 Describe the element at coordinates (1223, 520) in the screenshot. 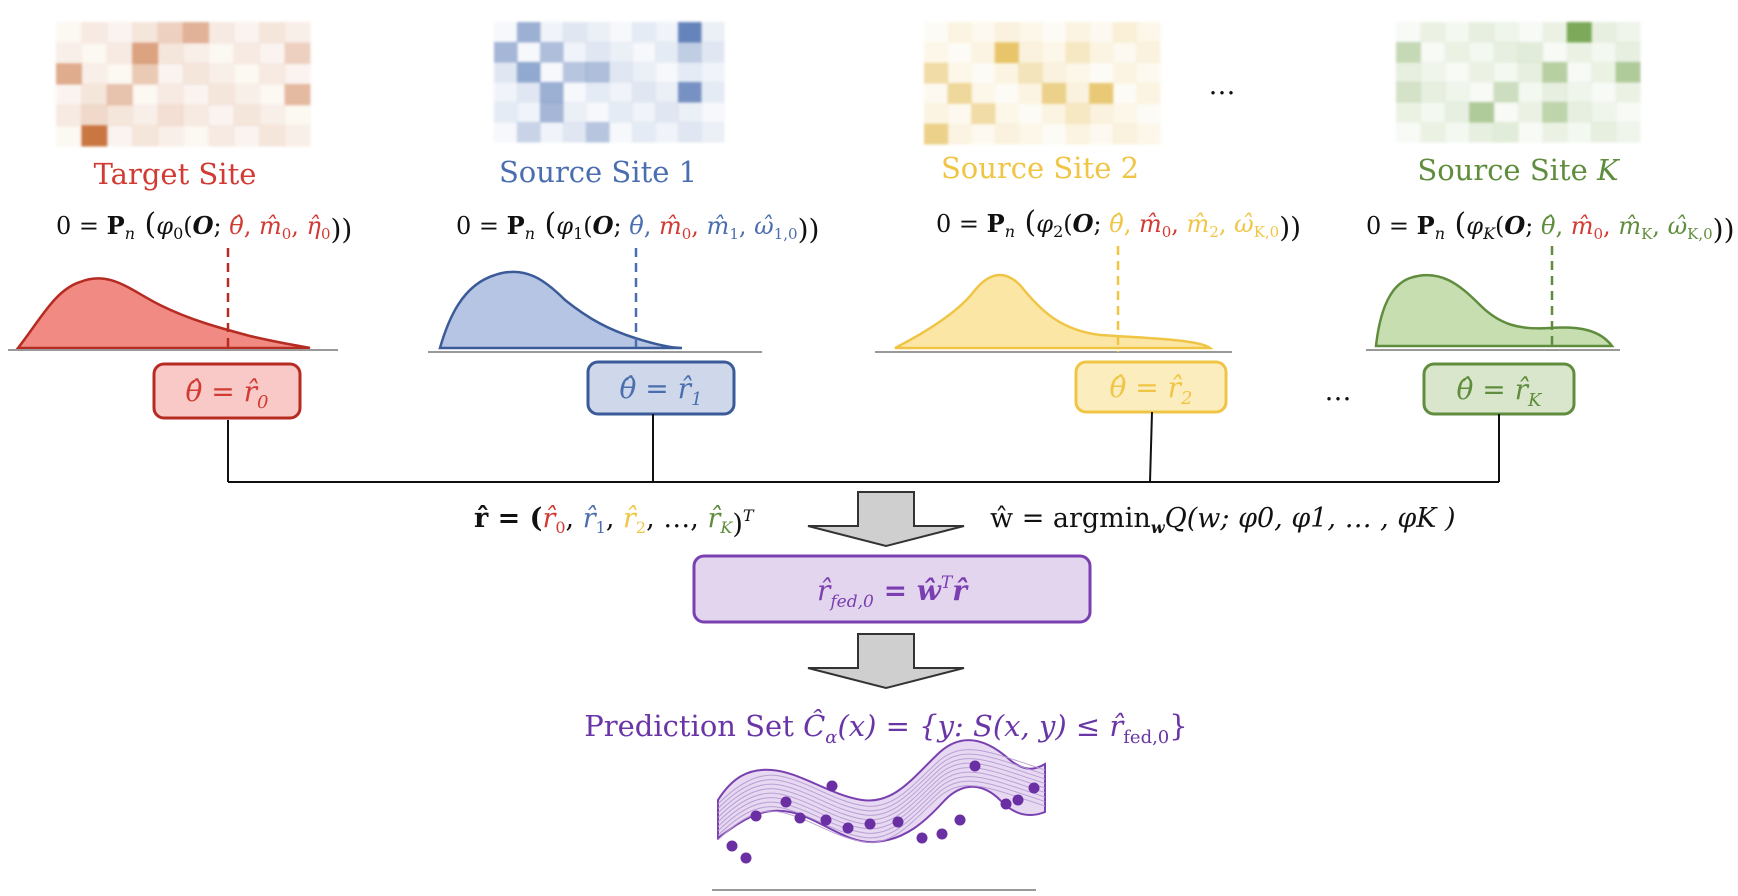

I see `w-hat-weight-equation: ŵ = argminwQ(w; φ0, φ1, … , φK )` at that location.